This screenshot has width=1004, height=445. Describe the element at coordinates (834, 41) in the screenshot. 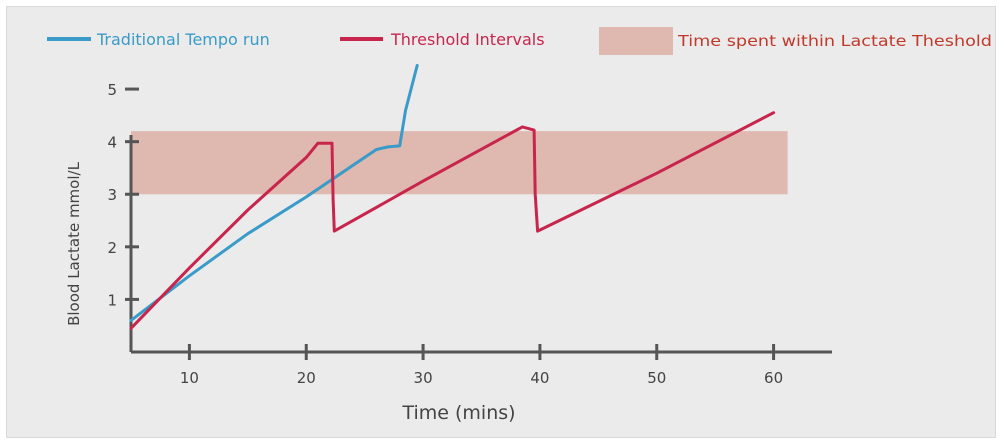

I see `legend-label-threshold-band: Time spent within Lactate Theshold` at that location.